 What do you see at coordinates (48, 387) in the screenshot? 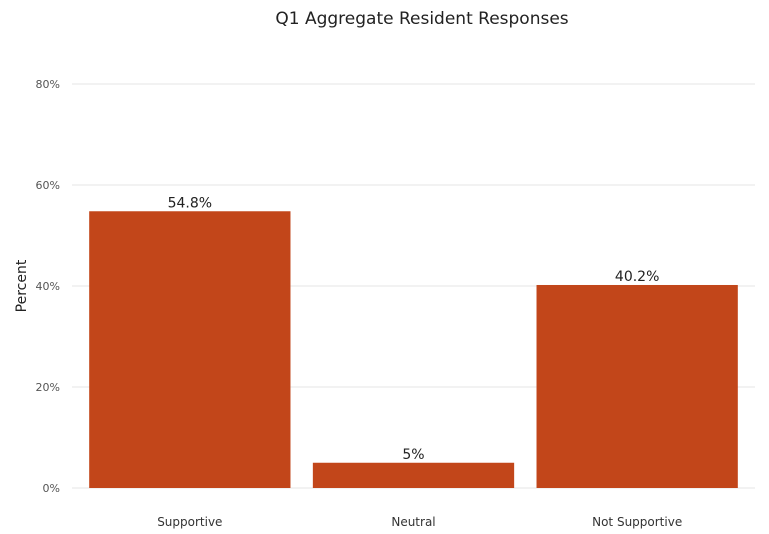
I see `y-tick-label: 20%` at bounding box center [48, 387].